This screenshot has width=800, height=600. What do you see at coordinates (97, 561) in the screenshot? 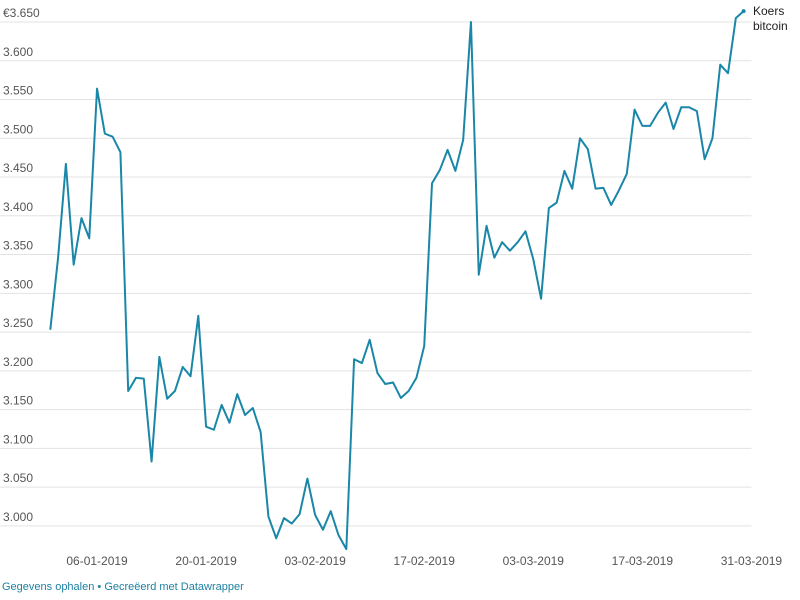
I see `x-tick-label: 06-01-2019` at bounding box center [97, 561].